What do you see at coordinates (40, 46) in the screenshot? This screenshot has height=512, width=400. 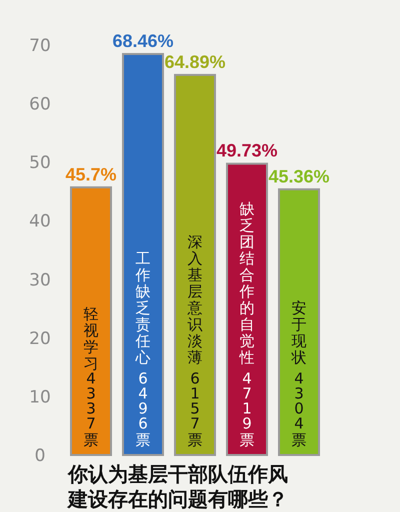 I see `y-tick-label: 70` at bounding box center [40, 46].